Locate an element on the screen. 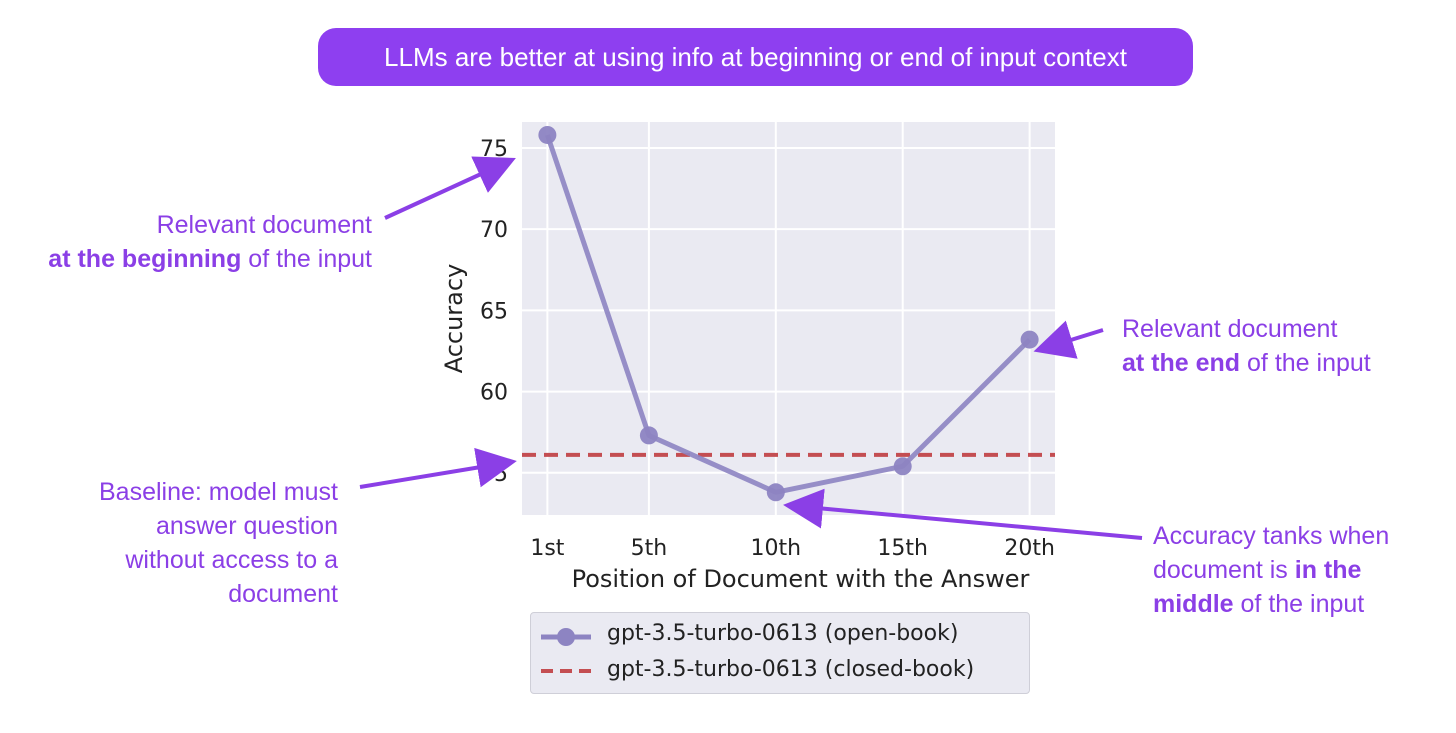 Image resolution: width=1456 pixels, height=733 pixels. point-open-book-20th is located at coordinates (1029, 339).